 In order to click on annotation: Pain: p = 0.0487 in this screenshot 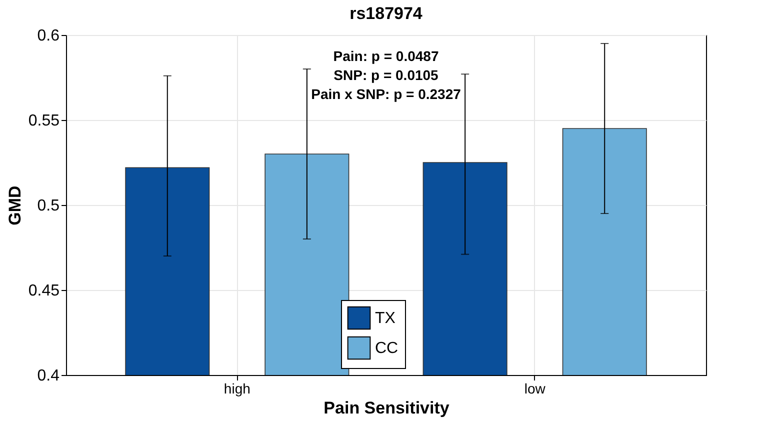, I will do `click(386, 56)`.